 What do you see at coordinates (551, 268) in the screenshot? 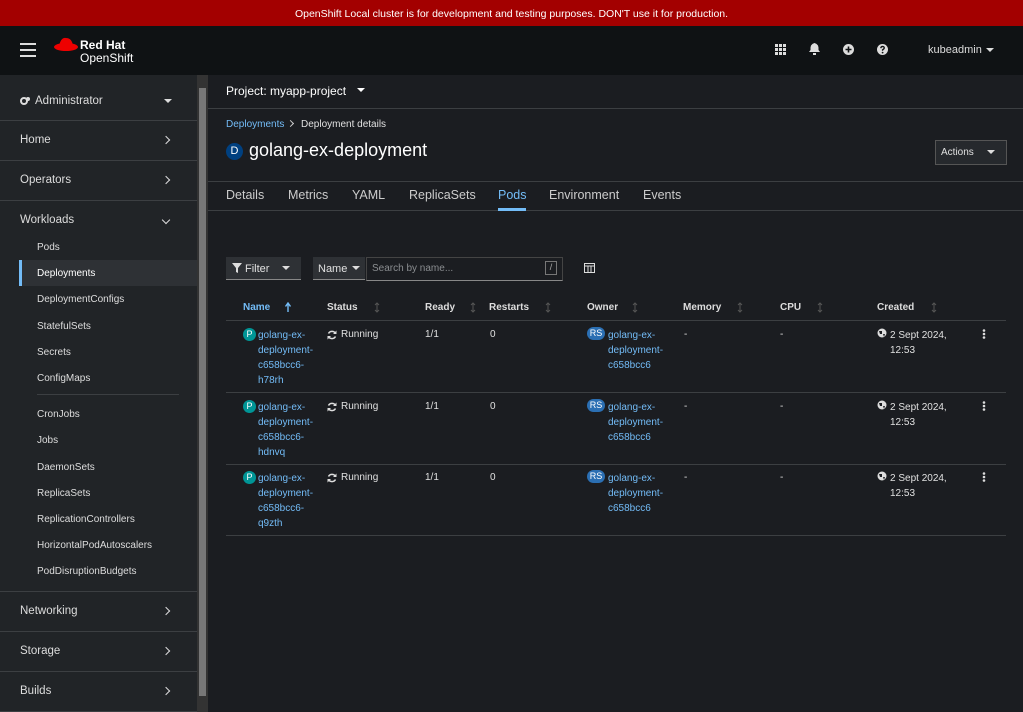
I see `search-hint: /` at bounding box center [551, 268].